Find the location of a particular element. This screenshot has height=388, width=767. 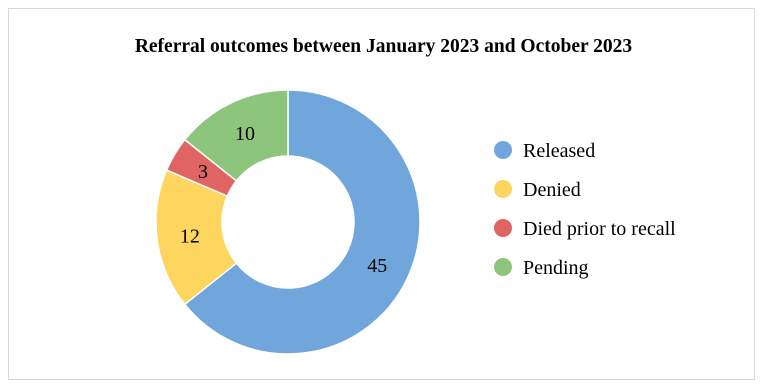

legend-label-denied: Denied is located at coordinates (552, 190).